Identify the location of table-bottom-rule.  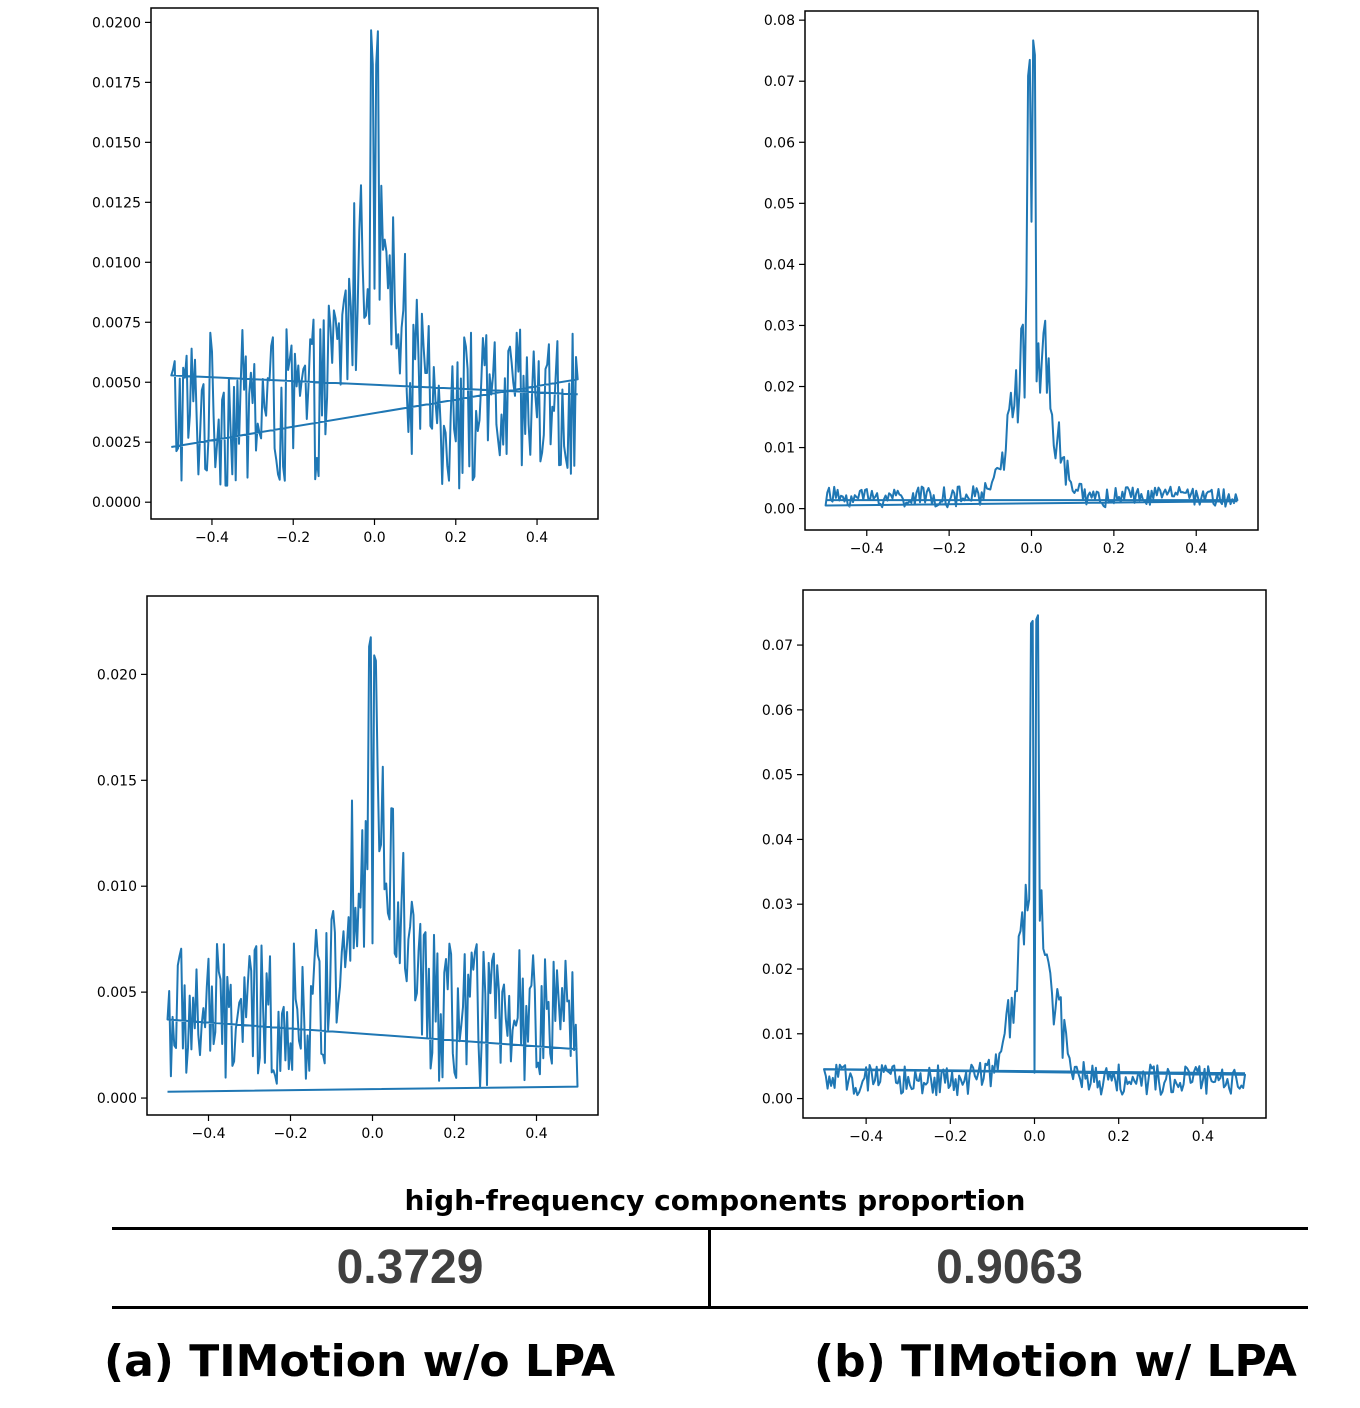
(710, 1307).